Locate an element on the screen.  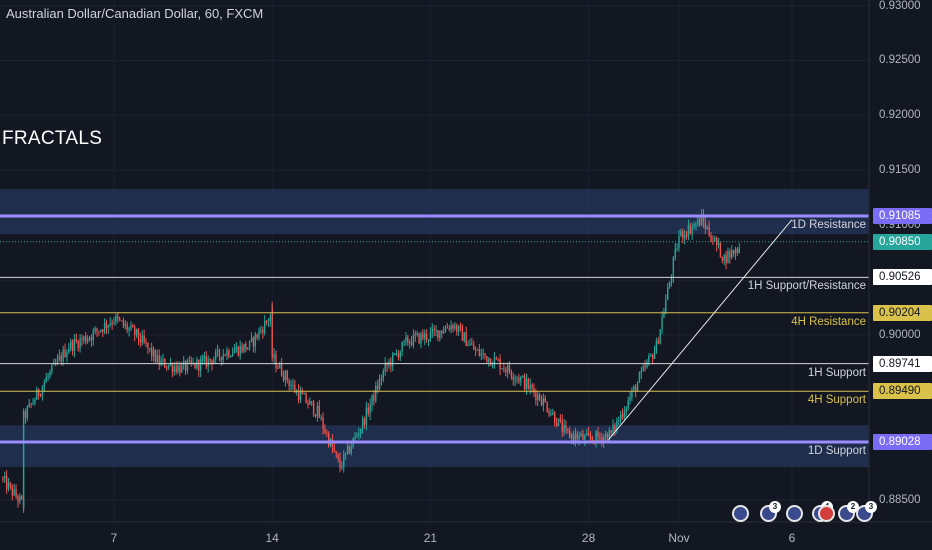
event-group-1-count: 3 is located at coordinates (775, 507).